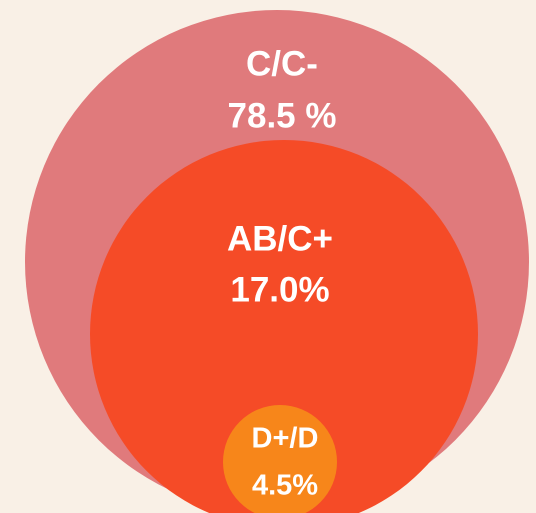 The height and width of the screenshot is (513, 536). I want to click on category-label: C/C-, so click(282, 63).